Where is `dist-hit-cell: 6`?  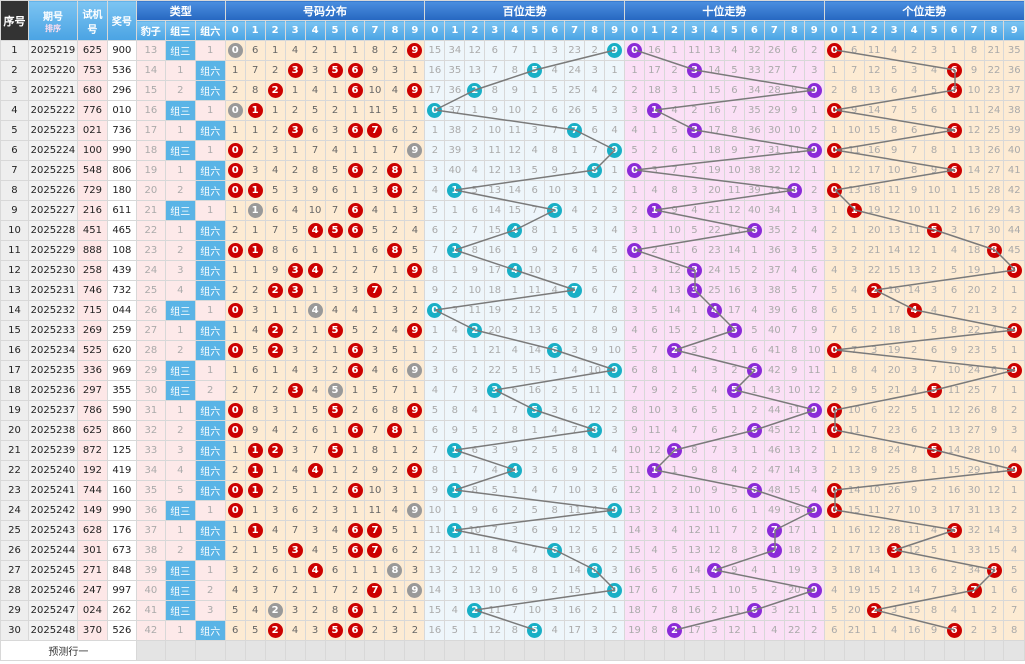
dist-hit-cell: 6 is located at coordinates (355, 210).